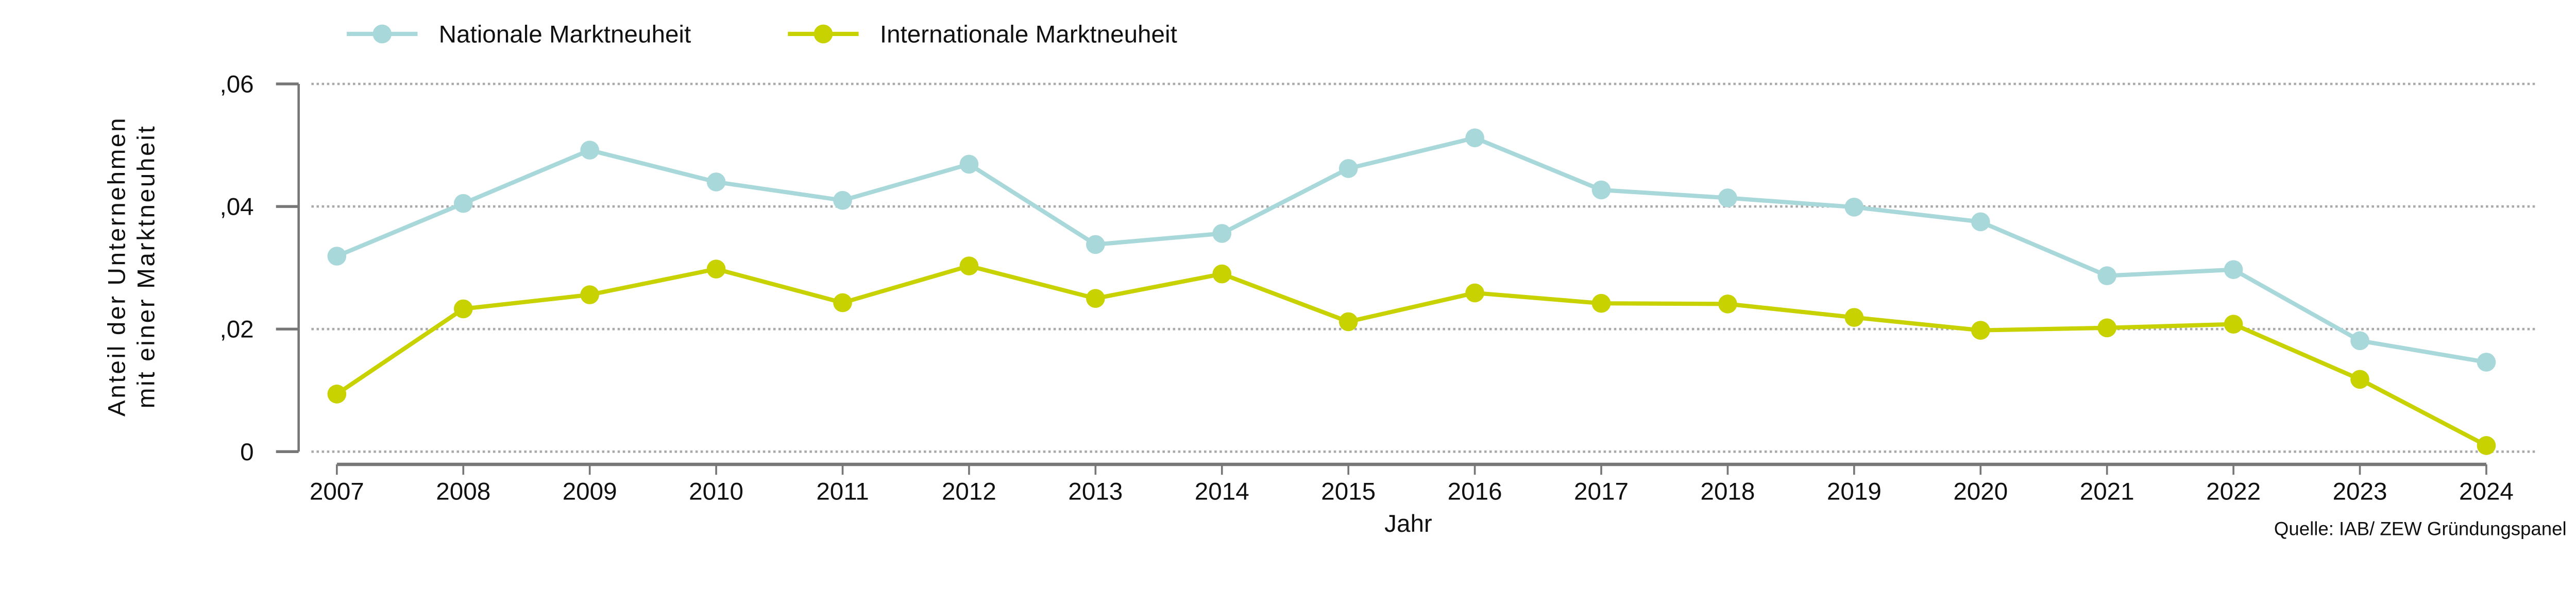 Image resolution: width=2576 pixels, height=590 pixels. What do you see at coordinates (2486, 492) in the screenshot?
I see `x-tick-label: 2024` at bounding box center [2486, 492].